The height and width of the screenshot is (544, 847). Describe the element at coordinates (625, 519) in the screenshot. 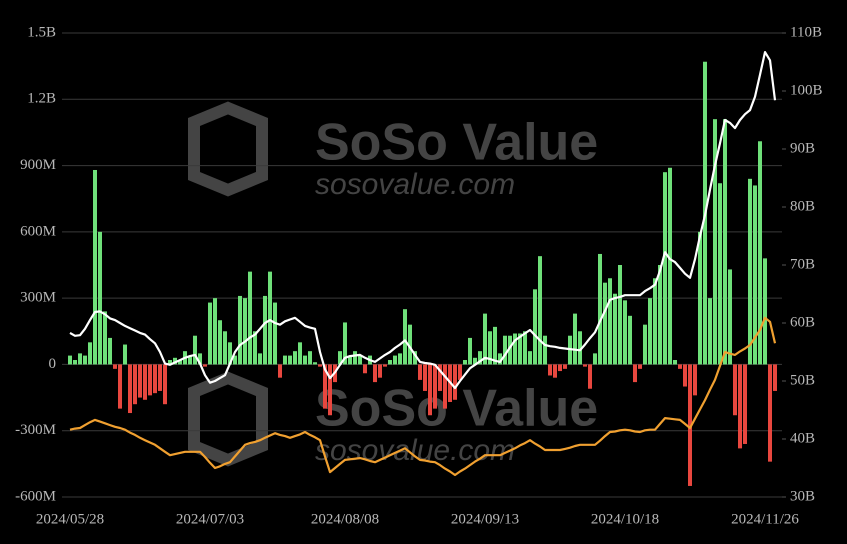

I see `x-tick-label: 2024/10/18` at that location.